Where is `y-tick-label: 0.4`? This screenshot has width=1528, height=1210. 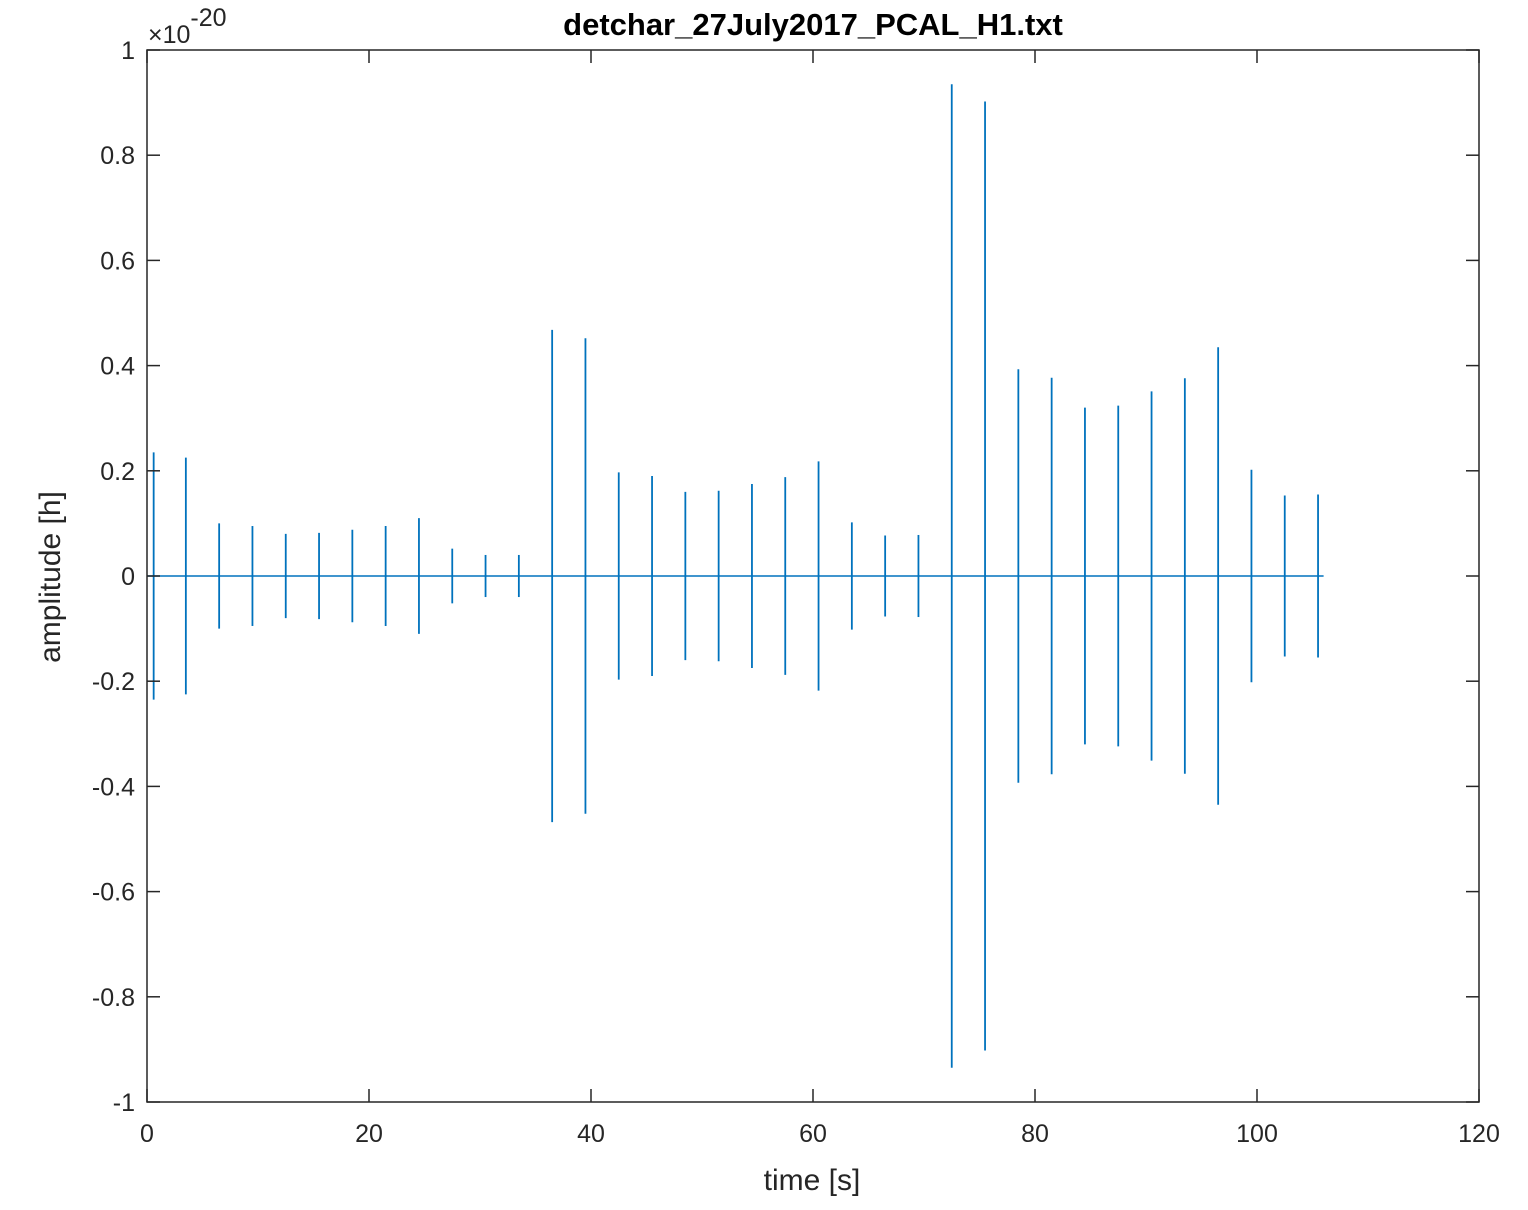 y-tick-label: 0.4 is located at coordinates (117, 367).